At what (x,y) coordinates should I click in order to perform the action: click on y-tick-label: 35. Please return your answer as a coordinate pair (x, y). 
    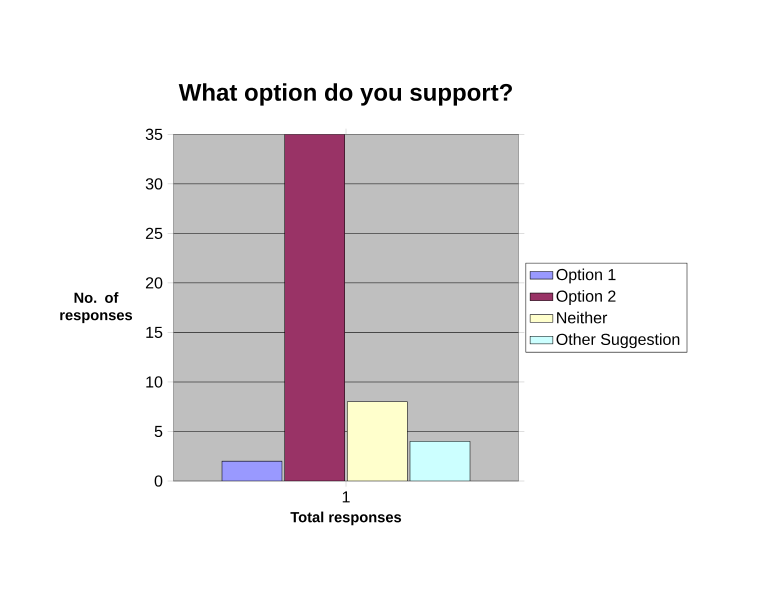
    Looking at the image, I should click on (154, 134).